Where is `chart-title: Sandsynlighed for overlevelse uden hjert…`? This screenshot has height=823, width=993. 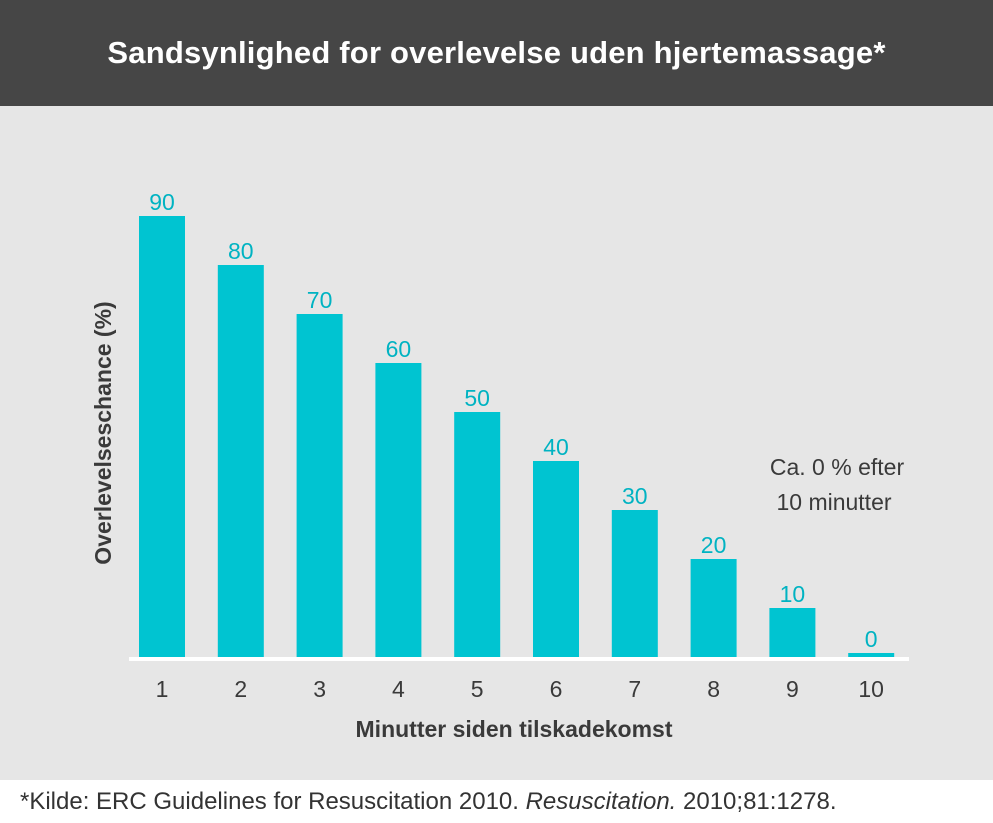 chart-title: Sandsynlighed for overlevelse uden hjert… is located at coordinates (496, 52).